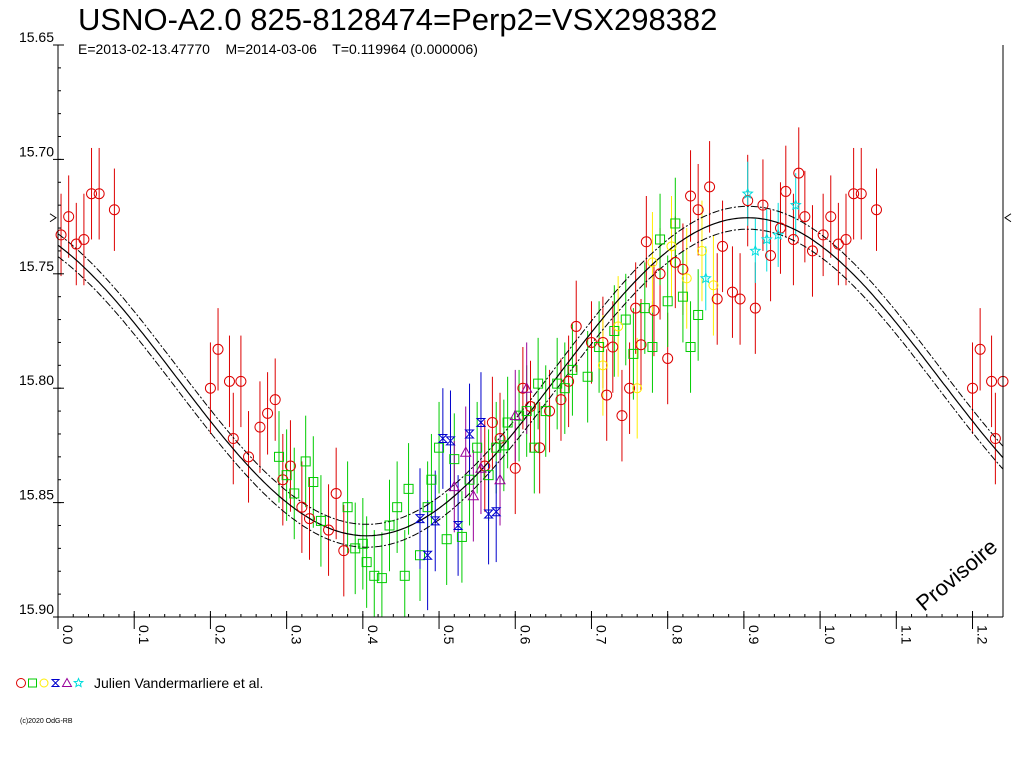 Image resolution: width=1024 pixels, height=768 pixels. I want to click on legend-symbol-hourglass, so click(55, 683).